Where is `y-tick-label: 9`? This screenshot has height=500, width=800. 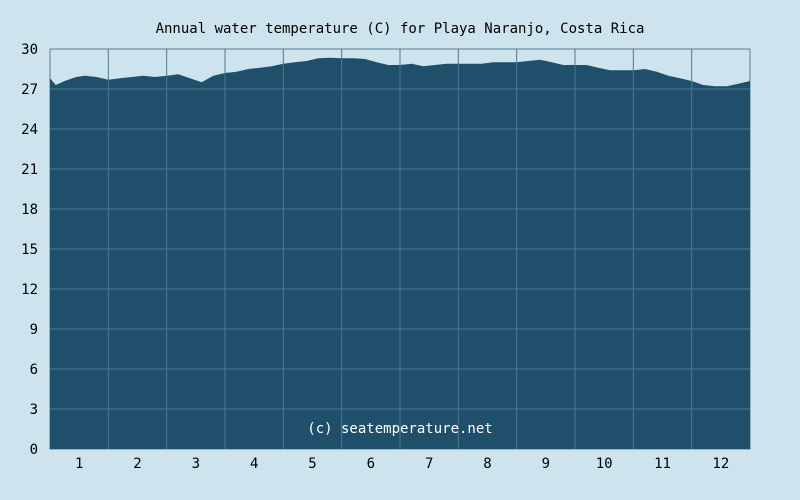
y-tick-label: 9 is located at coordinates (34, 330).